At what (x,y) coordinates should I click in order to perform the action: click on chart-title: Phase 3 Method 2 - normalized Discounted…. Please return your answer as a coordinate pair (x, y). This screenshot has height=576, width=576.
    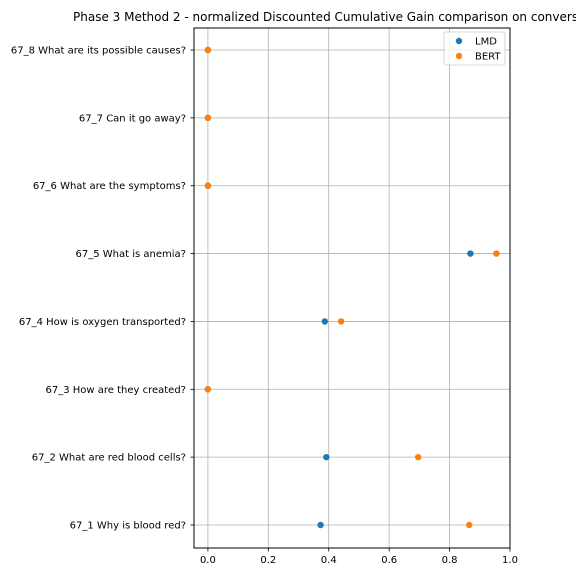
    Looking at the image, I should click on (324, 17).